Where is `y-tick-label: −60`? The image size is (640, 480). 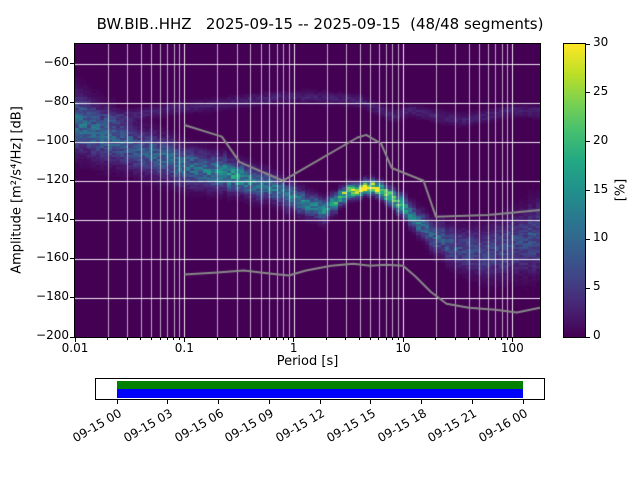
y-tick-label: −60 is located at coordinates (56, 61).